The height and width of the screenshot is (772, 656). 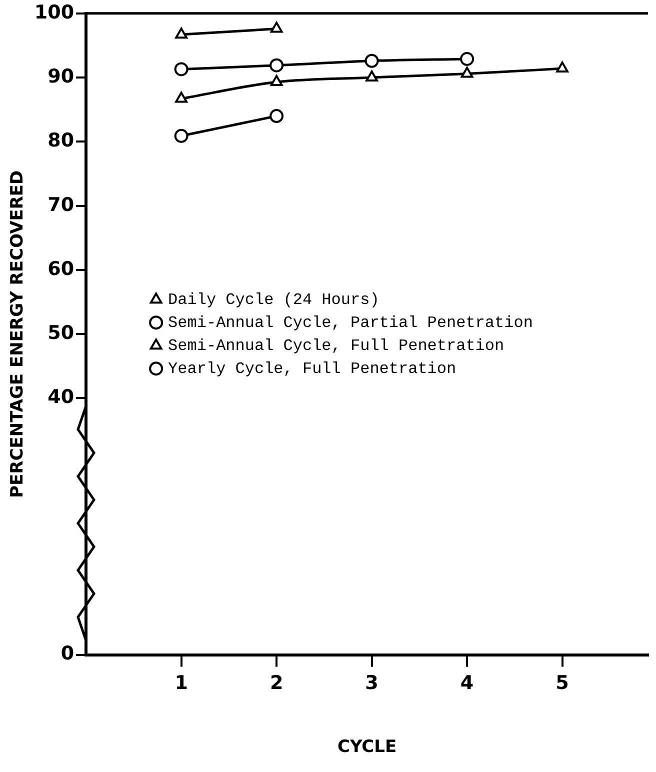 What do you see at coordinates (61, 269) in the screenshot?
I see `y-tick-label: 60` at bounding box center [61, 269].